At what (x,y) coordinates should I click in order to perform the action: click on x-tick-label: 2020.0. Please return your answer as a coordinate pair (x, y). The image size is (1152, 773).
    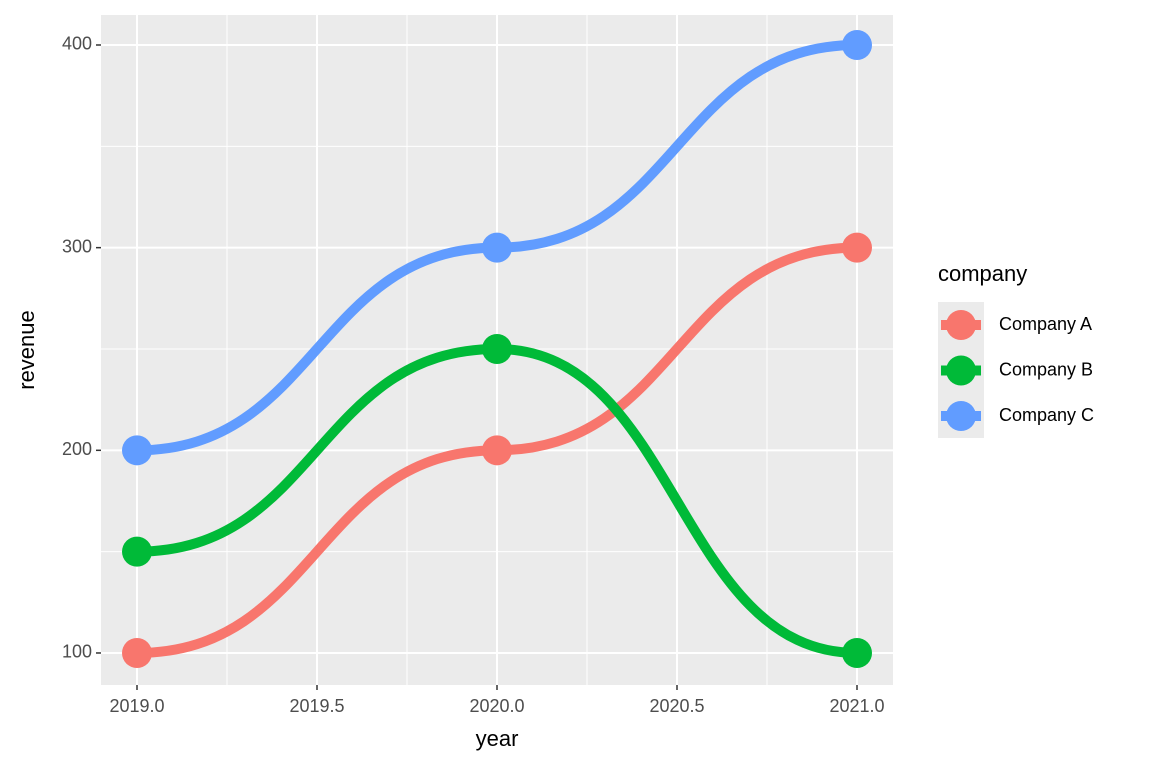
    Looking at the image, I should click on (496, 706).